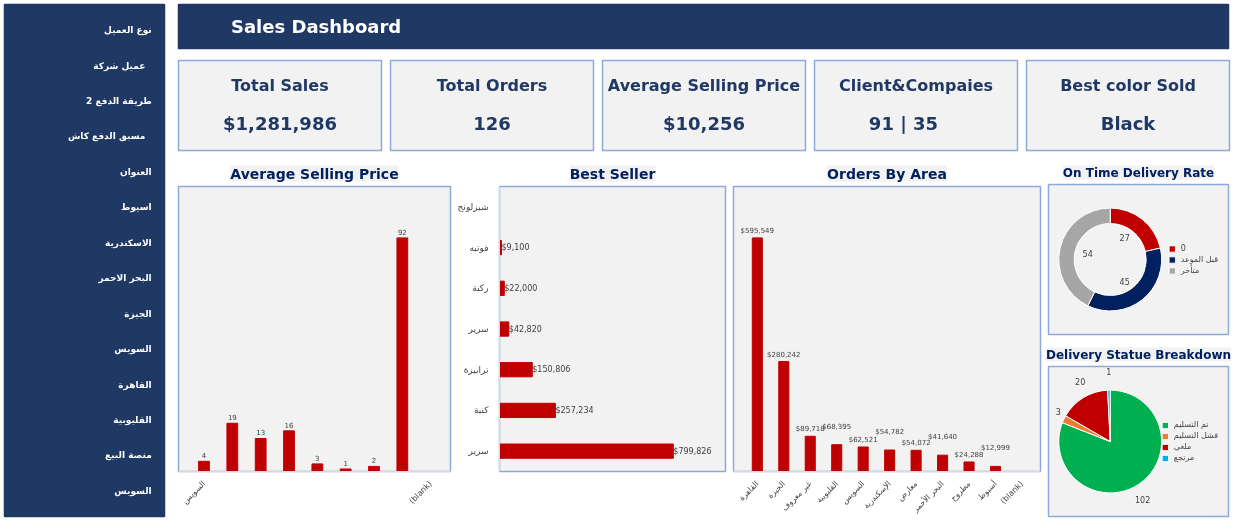 This screenshot has height=529, width=1242. I want to click on legend-label: فشل التسليم, so click(1195, 435).